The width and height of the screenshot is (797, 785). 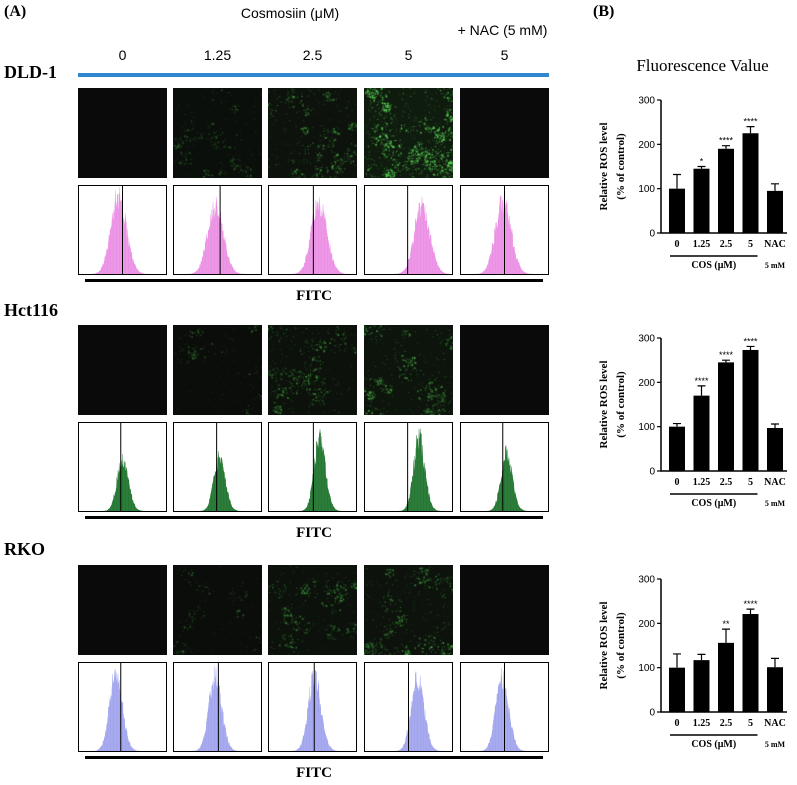 What do you see at coordinates (713, 503) in the screenshot?
I see `group-label: COS (μM)` at bounding box center [713, 503].